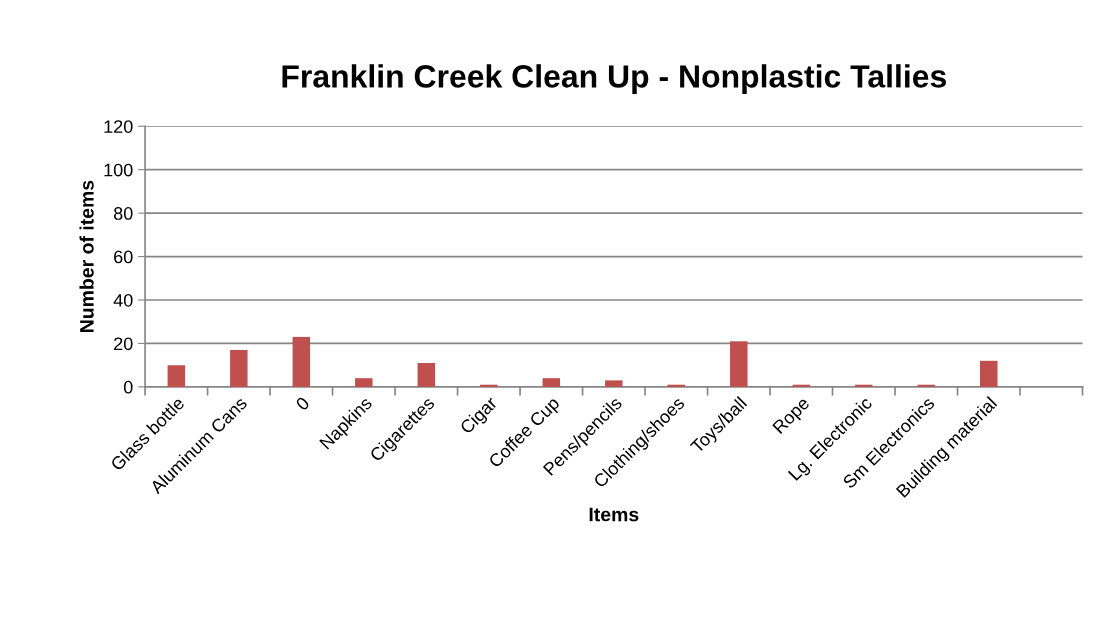 This screenshot has width=1099, height=622. Describe the element at coordinates (614, 79) in the screenshot. I see `chart-title: Franklin Creek Clean Up - Nonplastic Tallies` at that location.